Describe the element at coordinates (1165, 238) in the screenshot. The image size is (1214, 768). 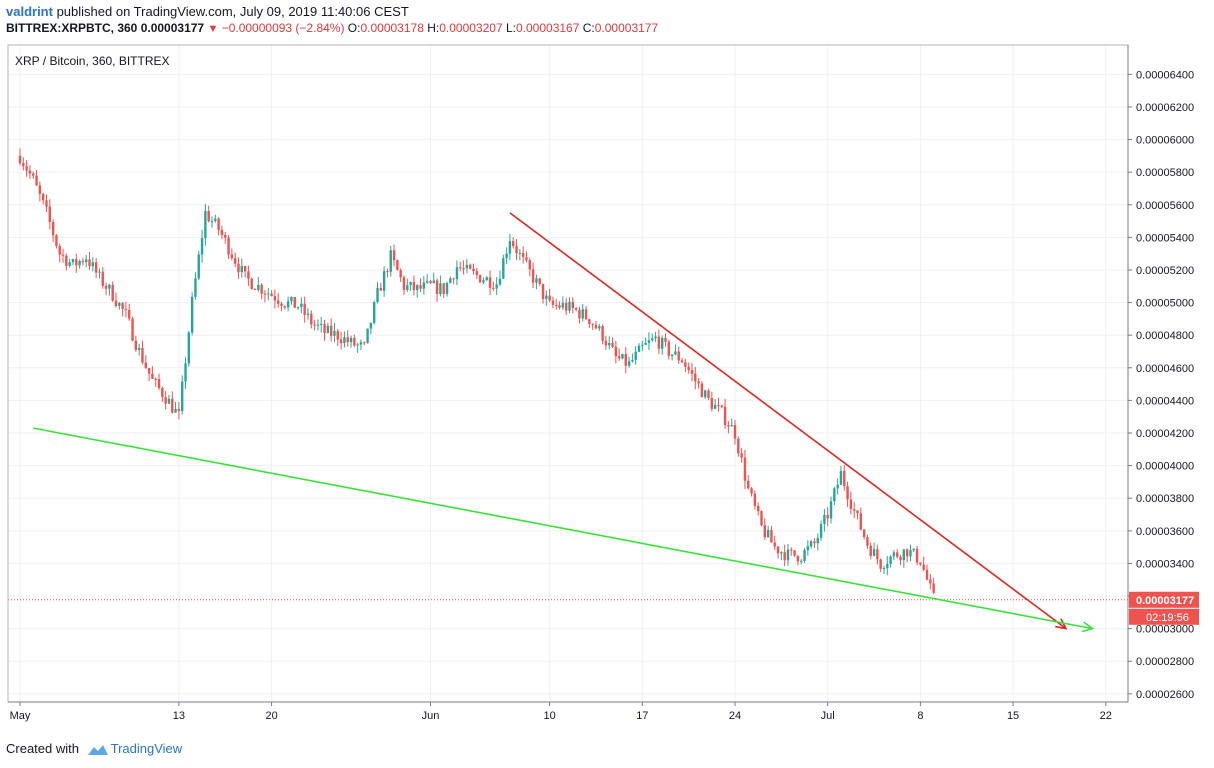
I see `price-tick-label: 0.00005400` at that location.